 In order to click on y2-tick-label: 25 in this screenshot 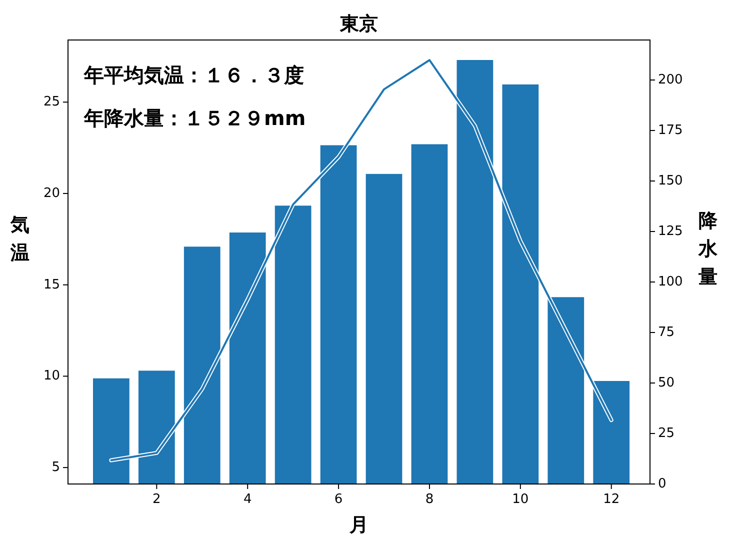, I will do `click(666, 434)`.